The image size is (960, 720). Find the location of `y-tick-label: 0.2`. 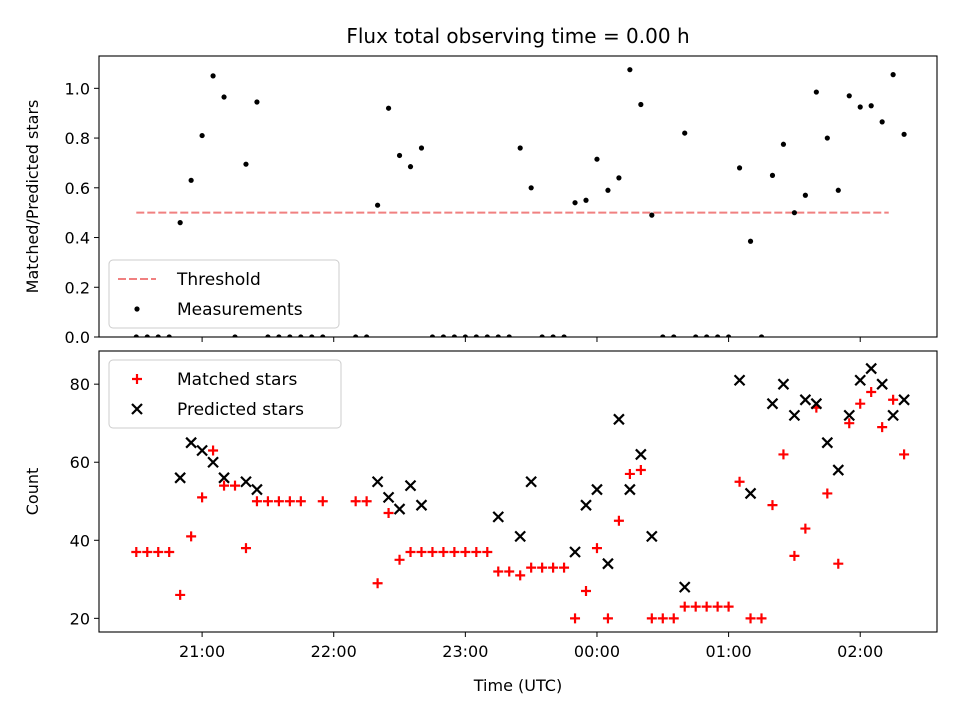

y-tick-label: 0.2 is located at coordinates (77, 287).